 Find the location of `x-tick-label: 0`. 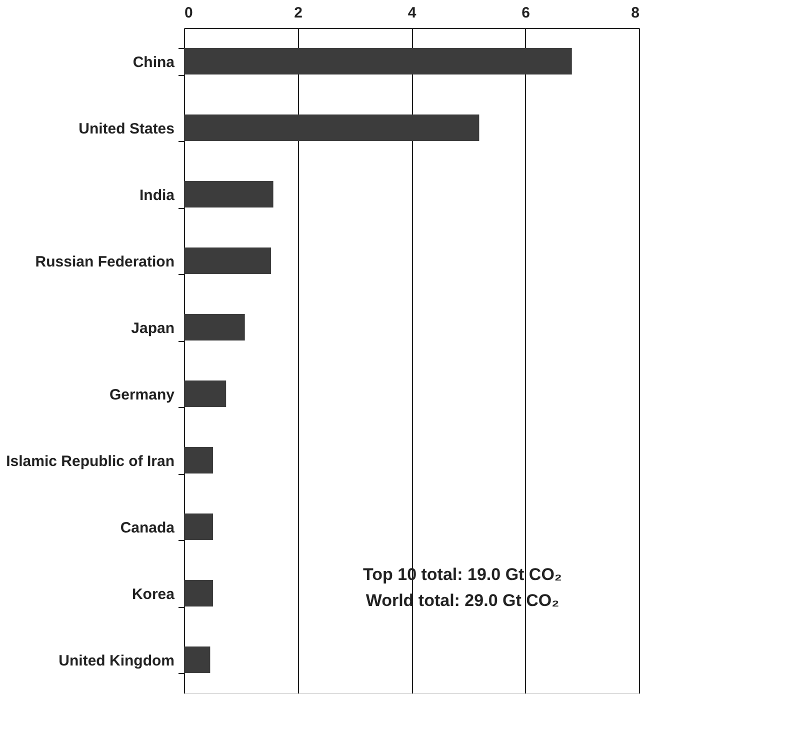

x-tick-label: 0 is located at coordinates (188, 13).